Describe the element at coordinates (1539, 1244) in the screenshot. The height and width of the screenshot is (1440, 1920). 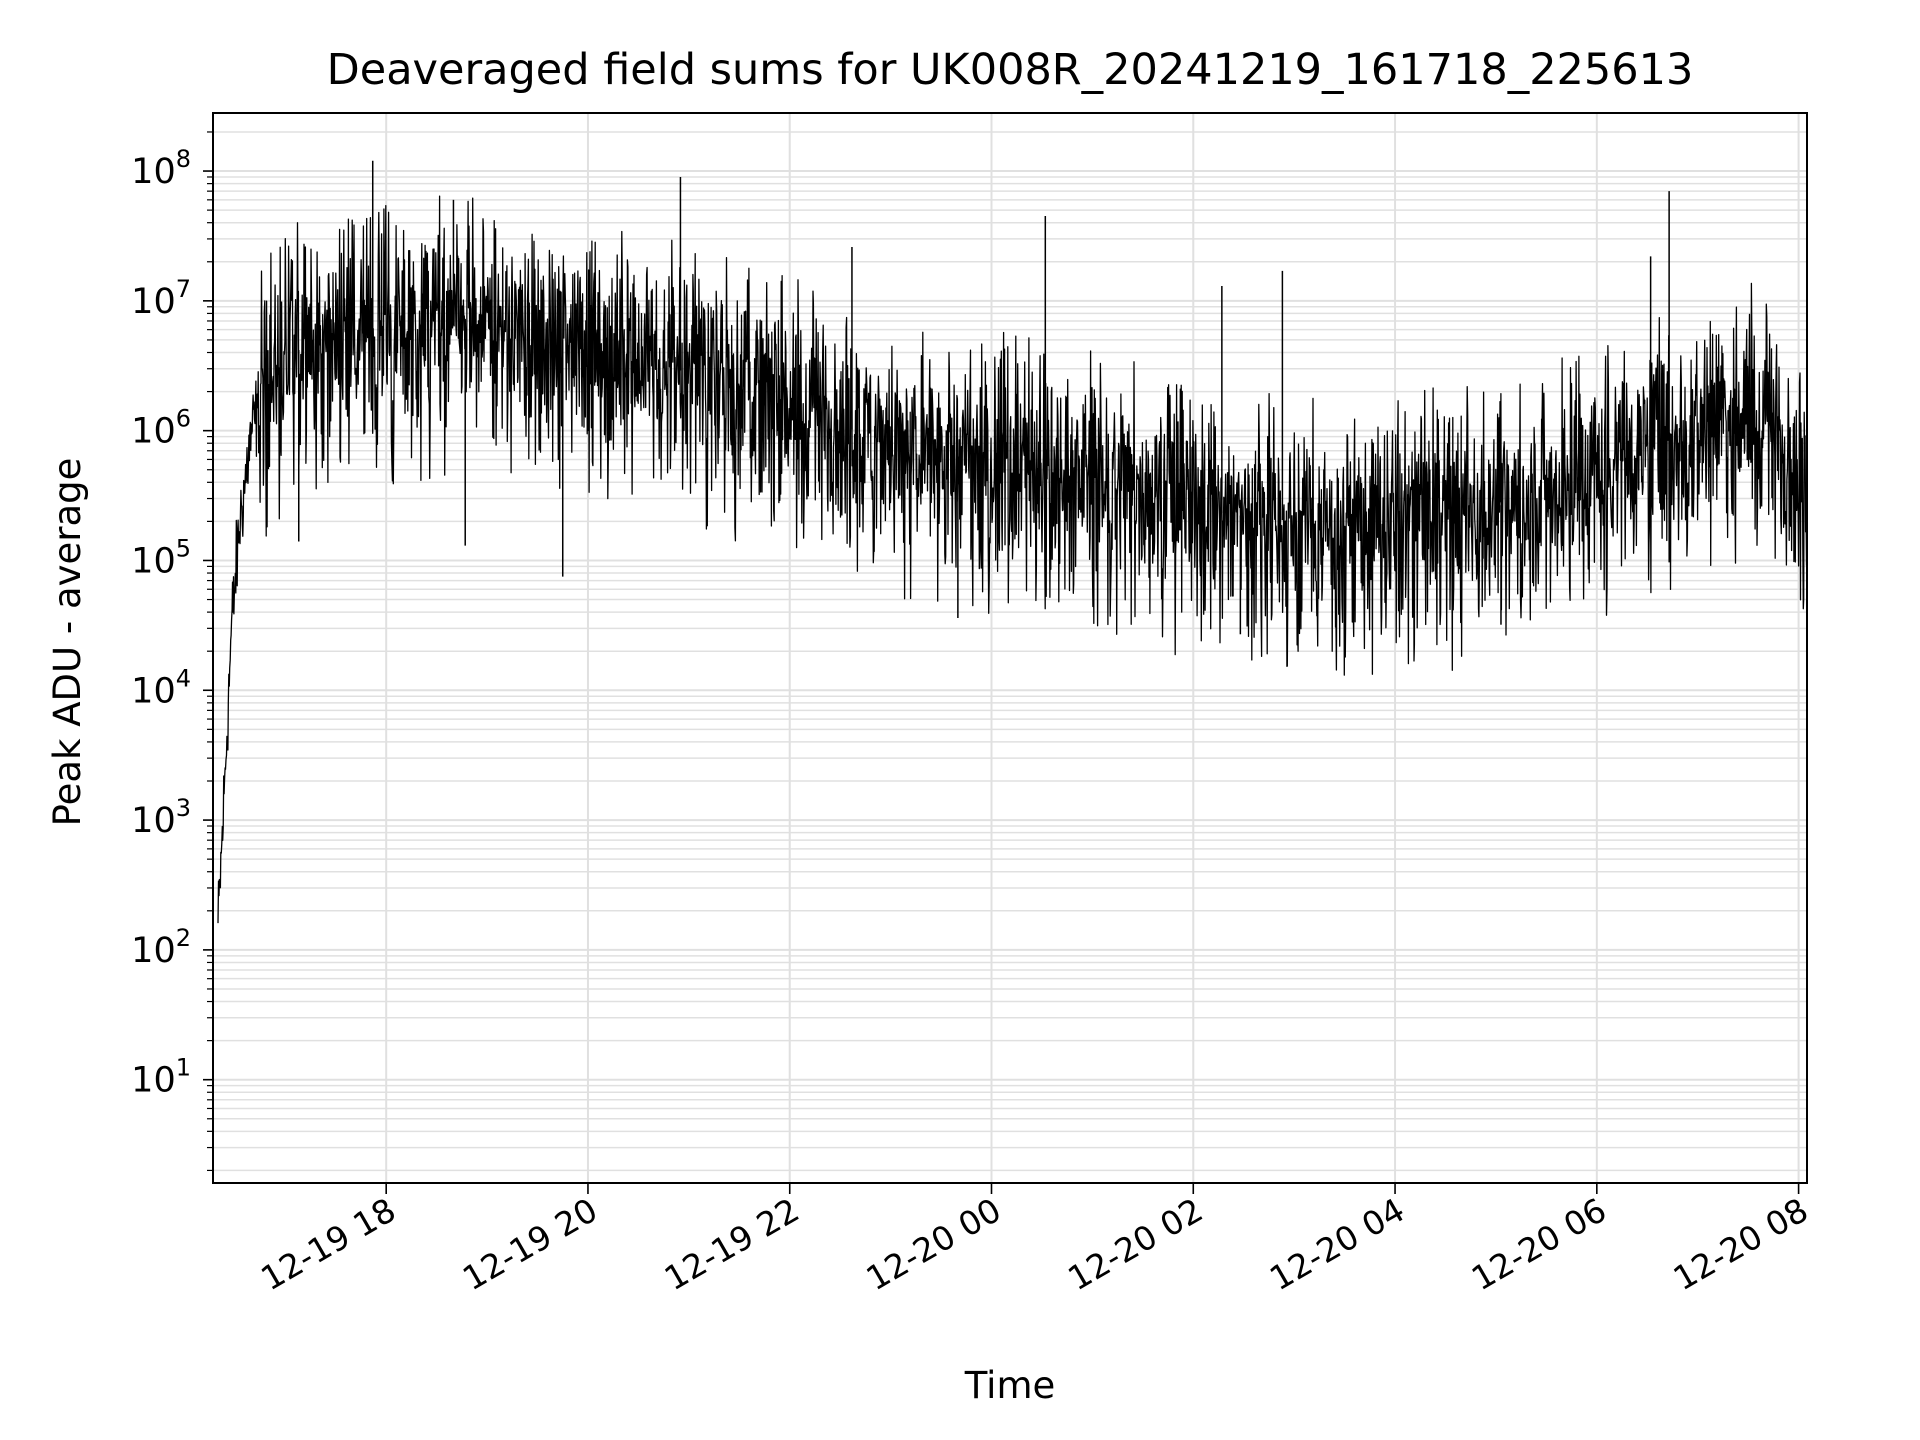
I see `x-tick-label: 12-20 06` at that location.